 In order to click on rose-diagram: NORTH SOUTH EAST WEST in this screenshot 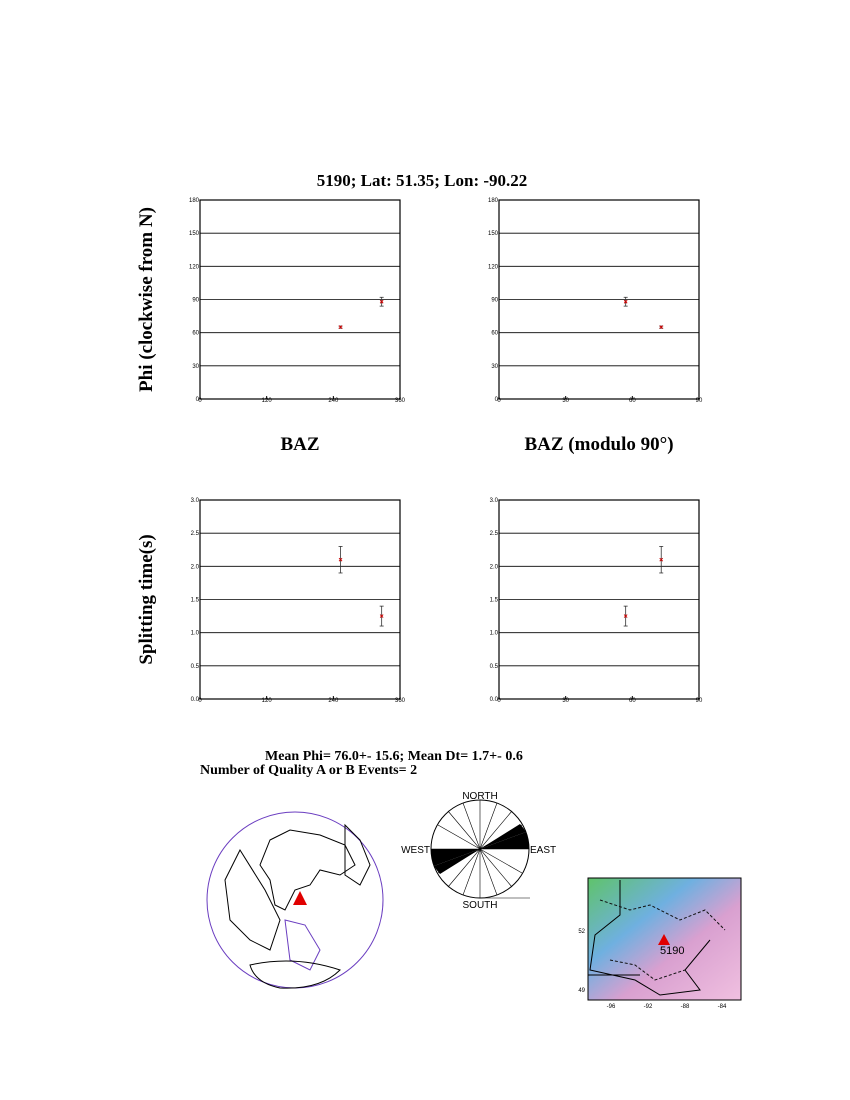, I will do `click(478, 851)`.